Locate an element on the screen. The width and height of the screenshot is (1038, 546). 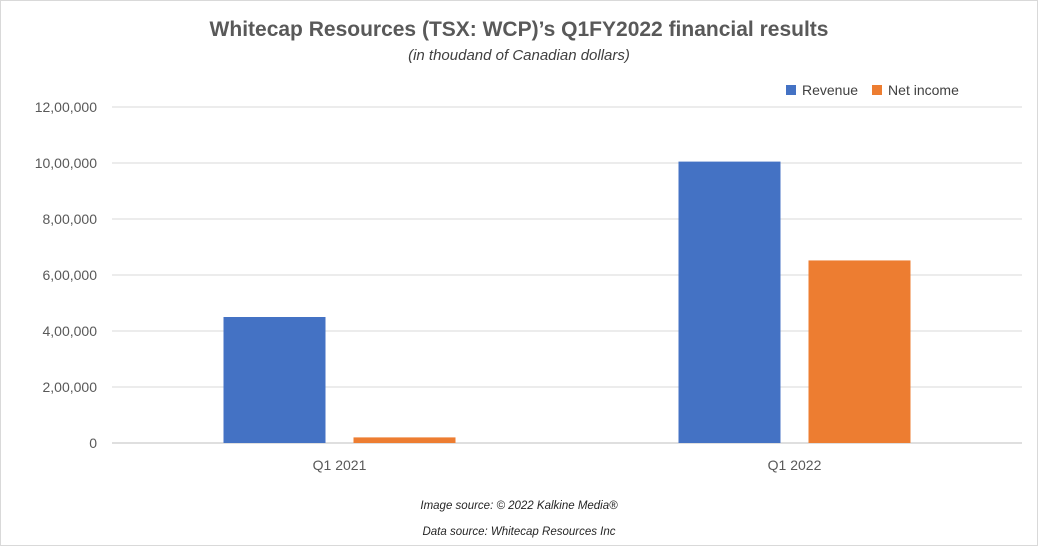
legend-item-revenue: Revenue is located at coordinates (822, 90).